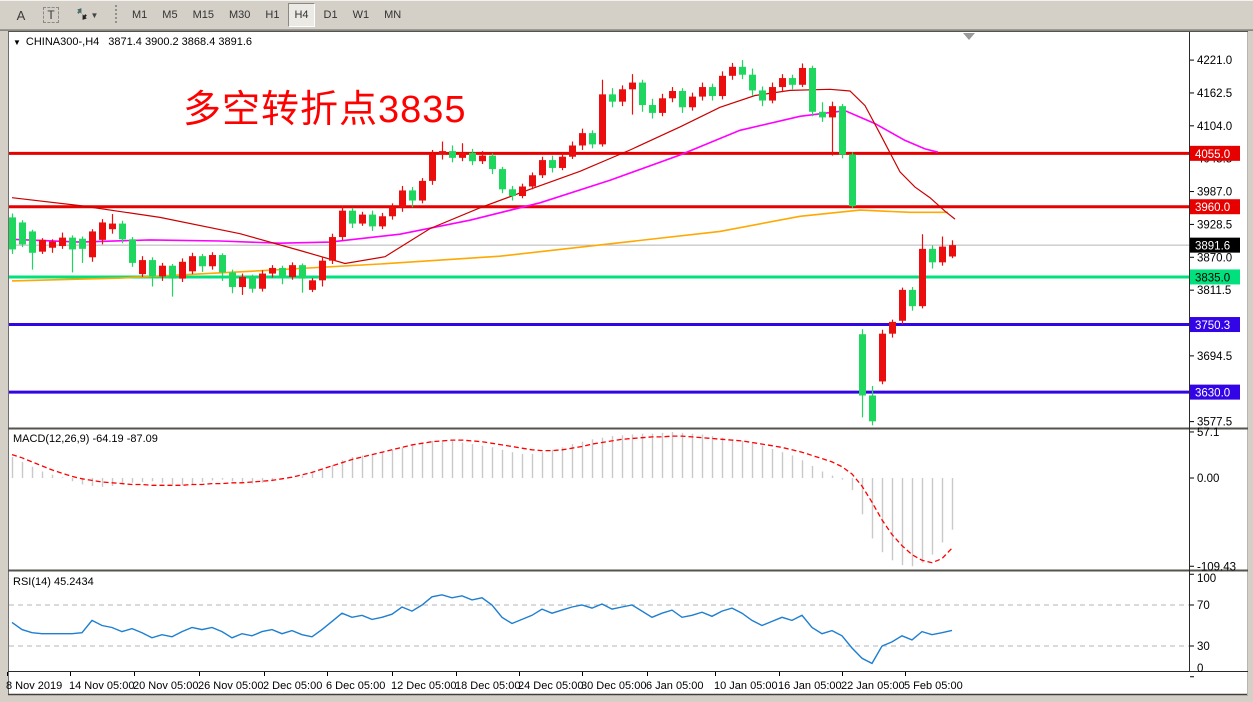  I want to click on time-tick-label: 8 Nov 2019, so click(34, 686).